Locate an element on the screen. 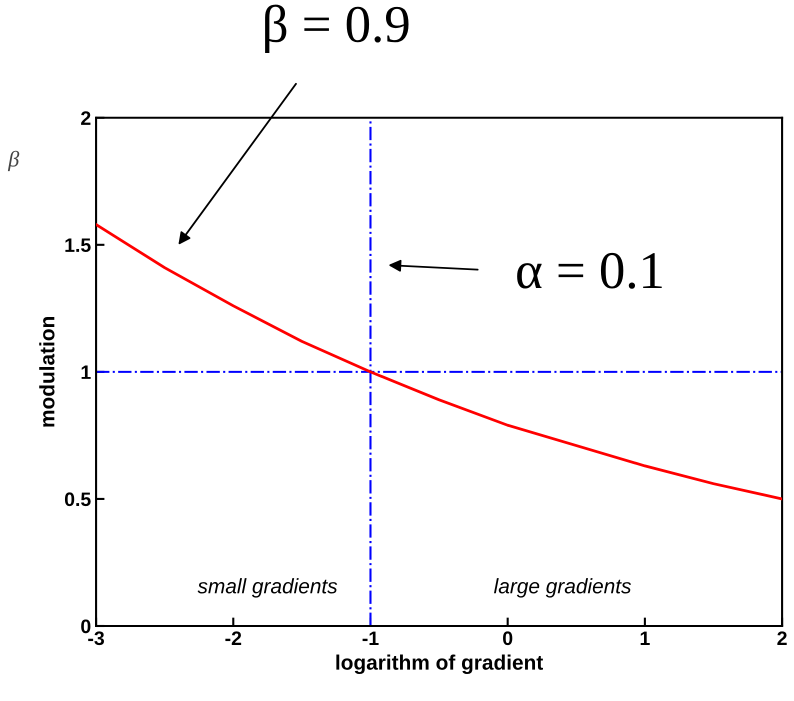 The image size is (794, 701). y-tick-label: 0.5 is located at coordinates (77, 499).